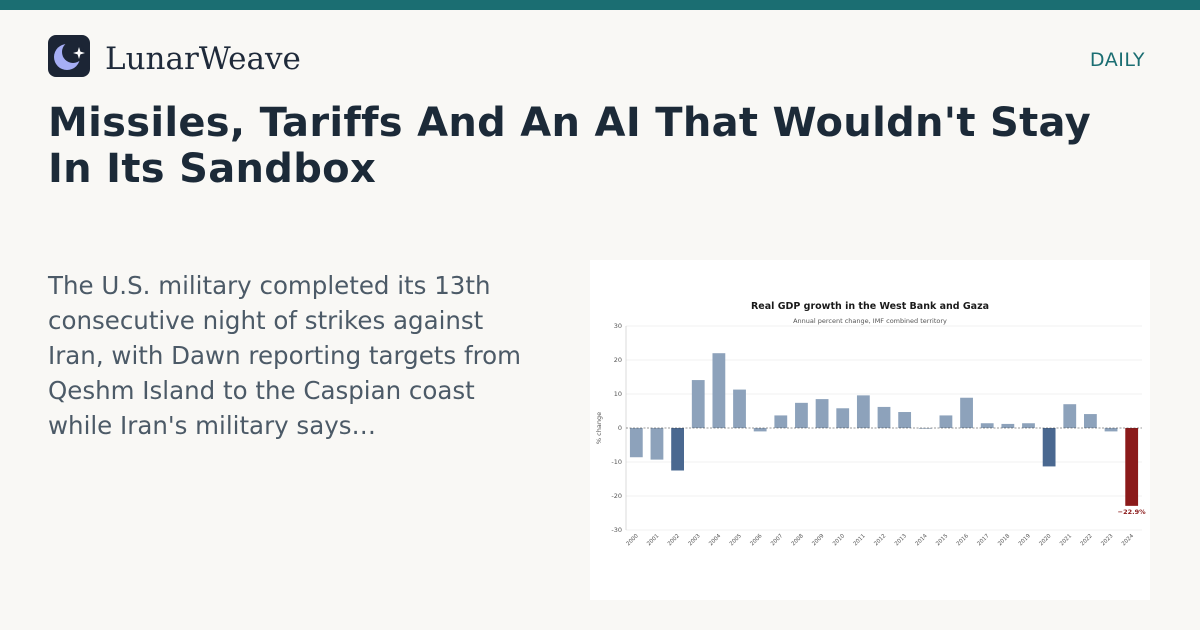 The height and width of the screenshot is (630, 1200). I want to click on bar-2001, so click(657, 444).